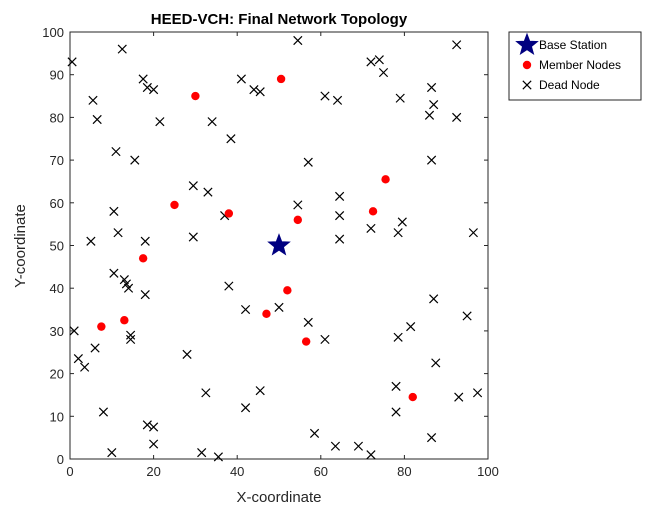 The width and height of the screenshot is (652, 512). I want to click on x-axis-label: X-coordinate, so click(278, 497).